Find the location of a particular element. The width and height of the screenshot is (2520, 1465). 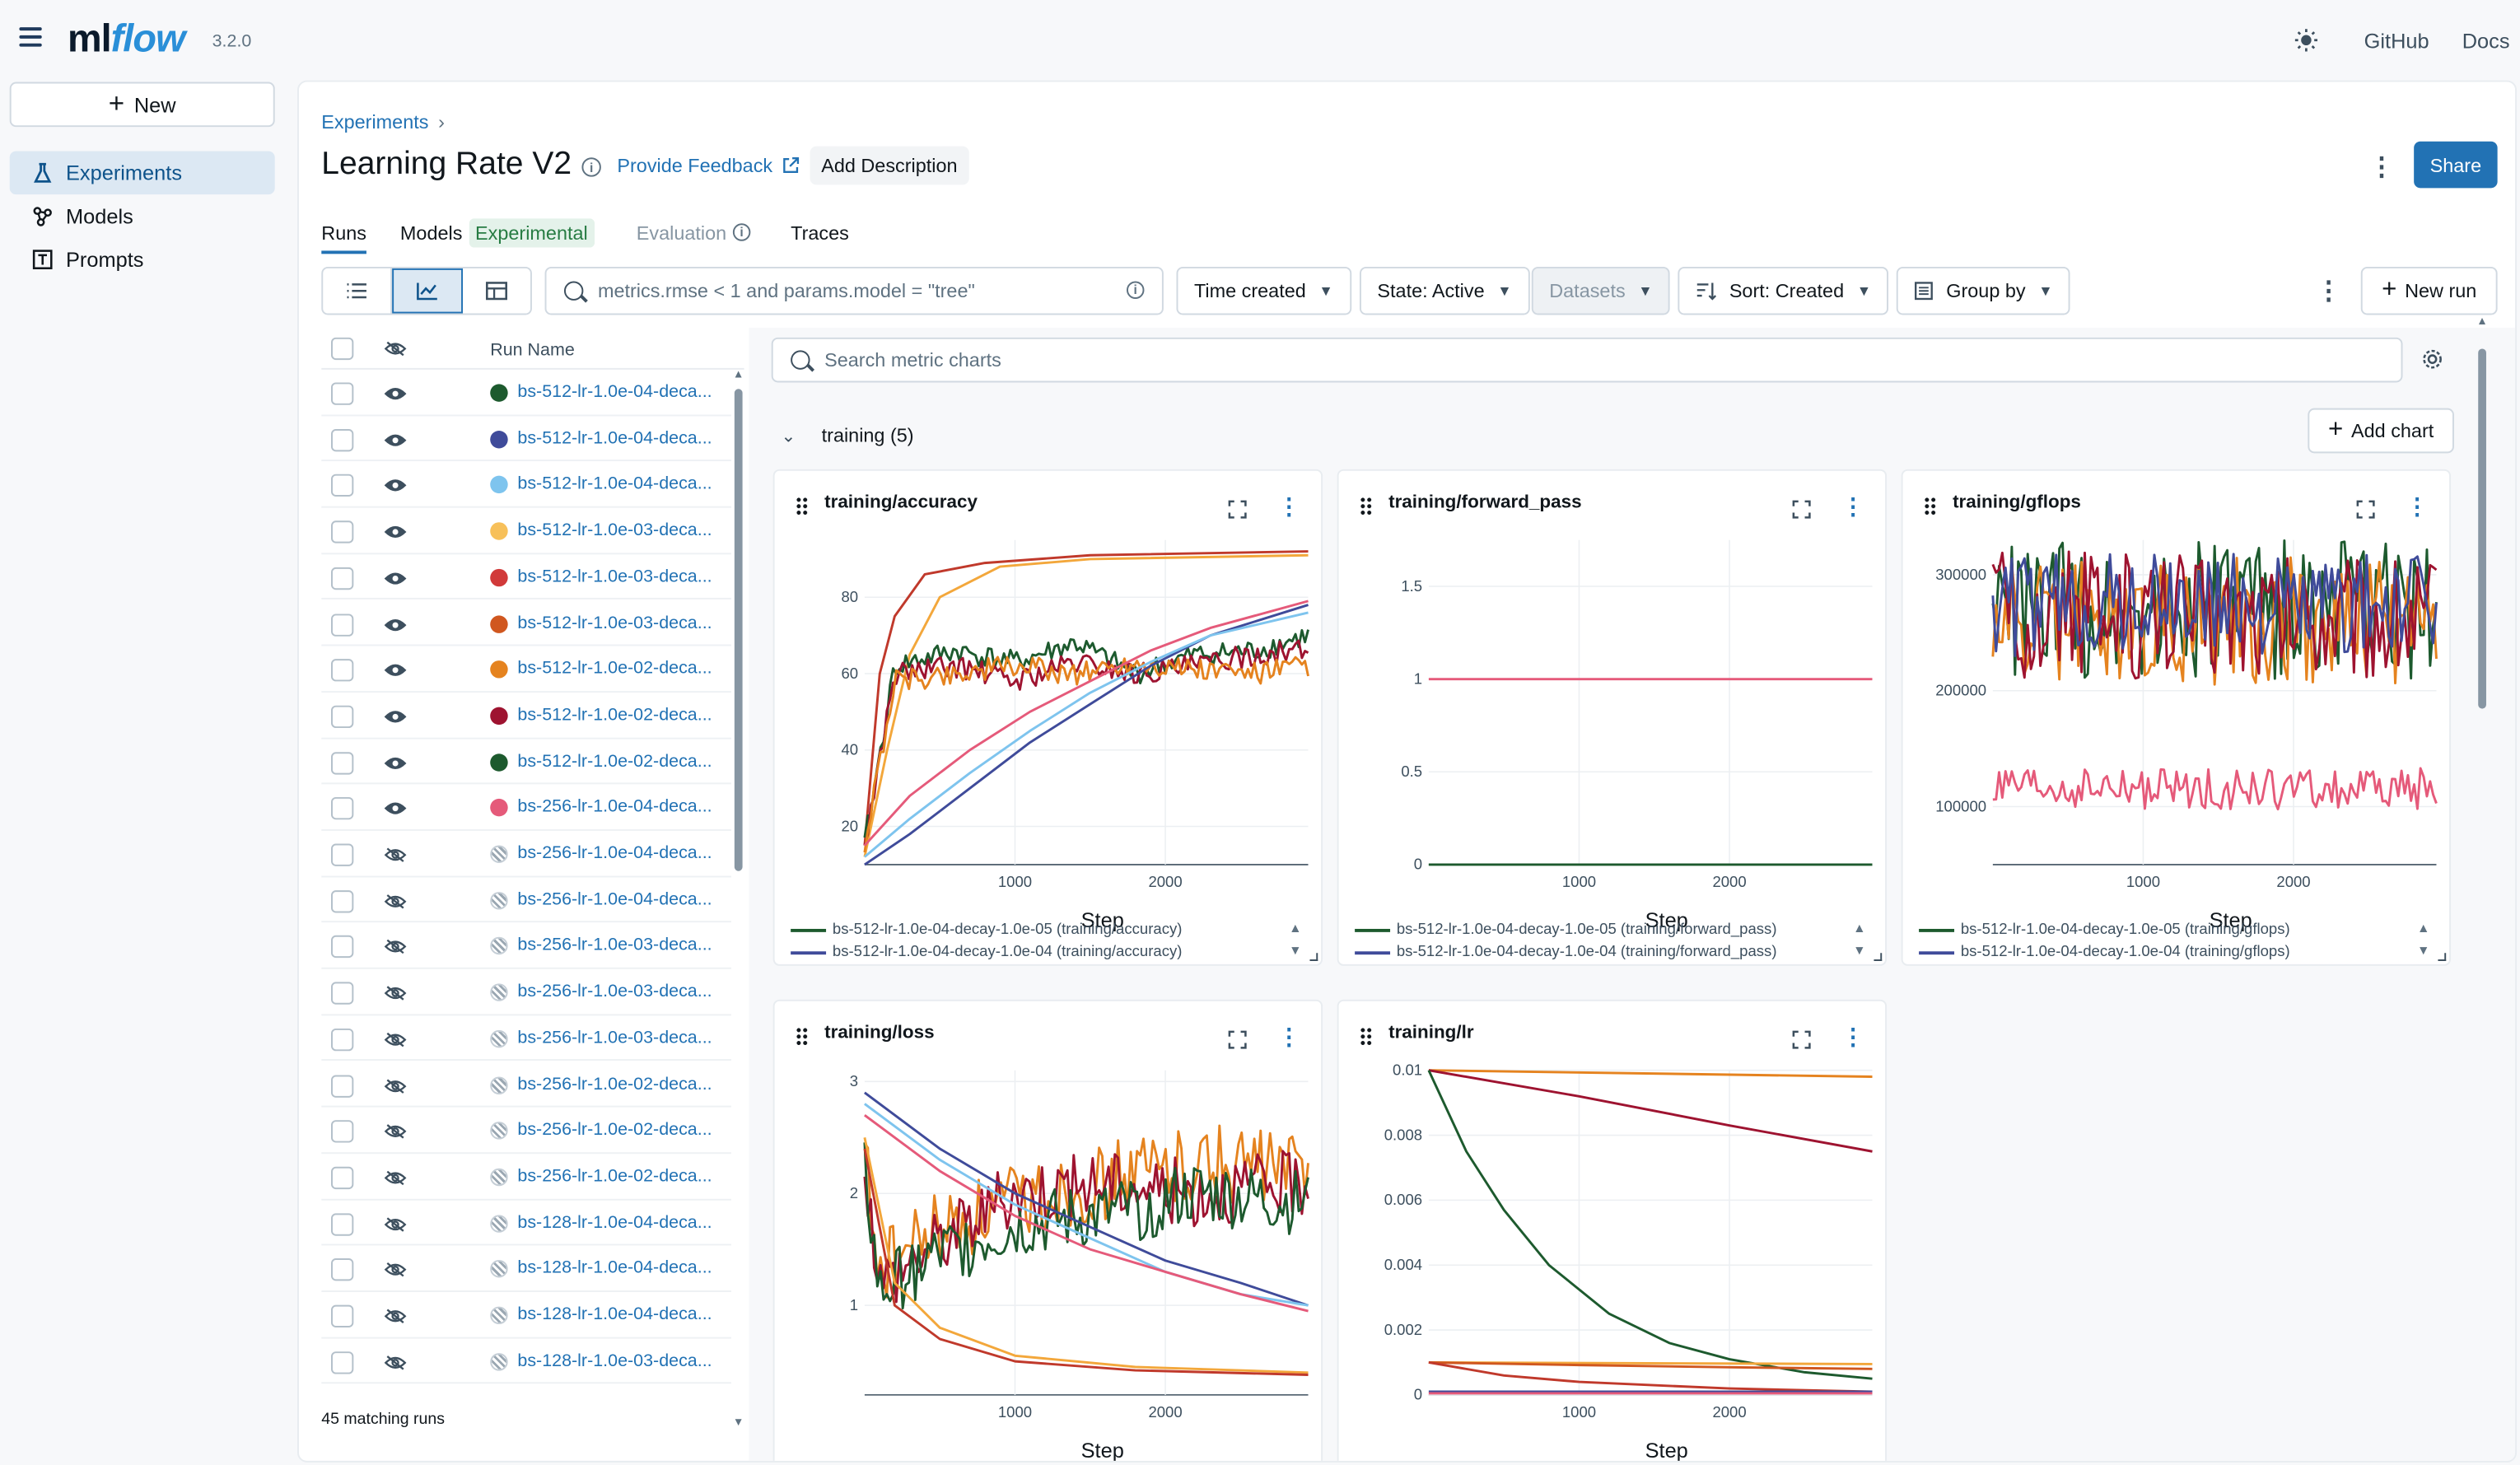

chart-section-header: ⌄ training (5) is located at coordinates (847, 435).